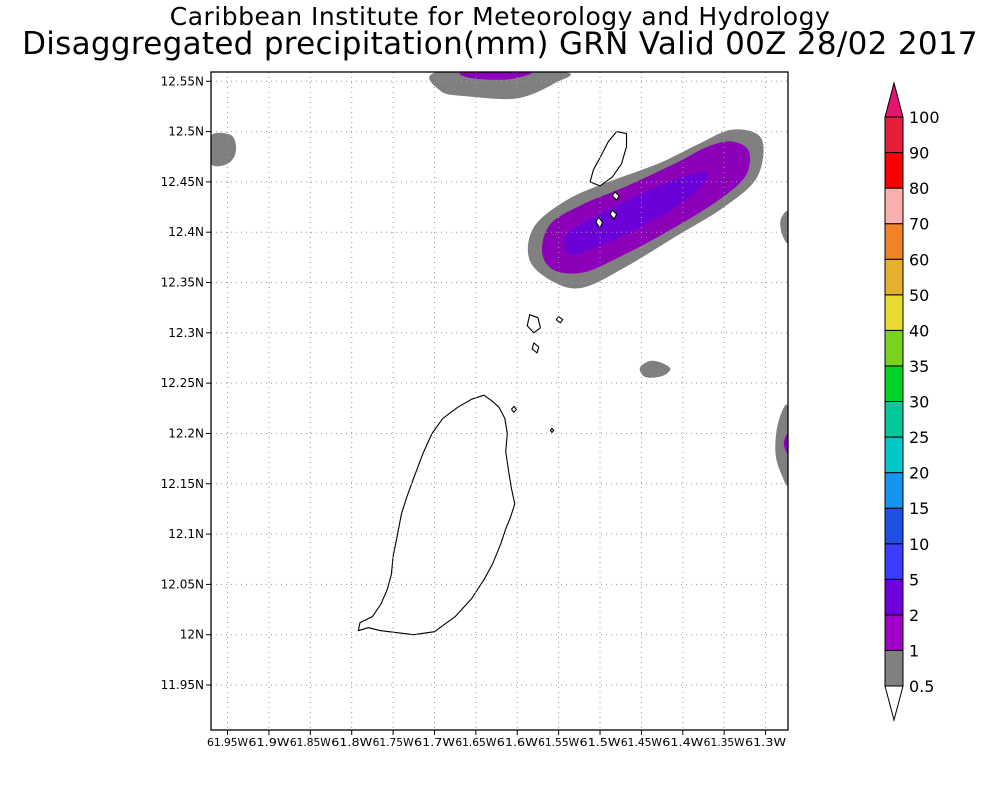 The image size is (1000, 800). I want to click on lon-tick-label: 61.85W, so click(310, 742).